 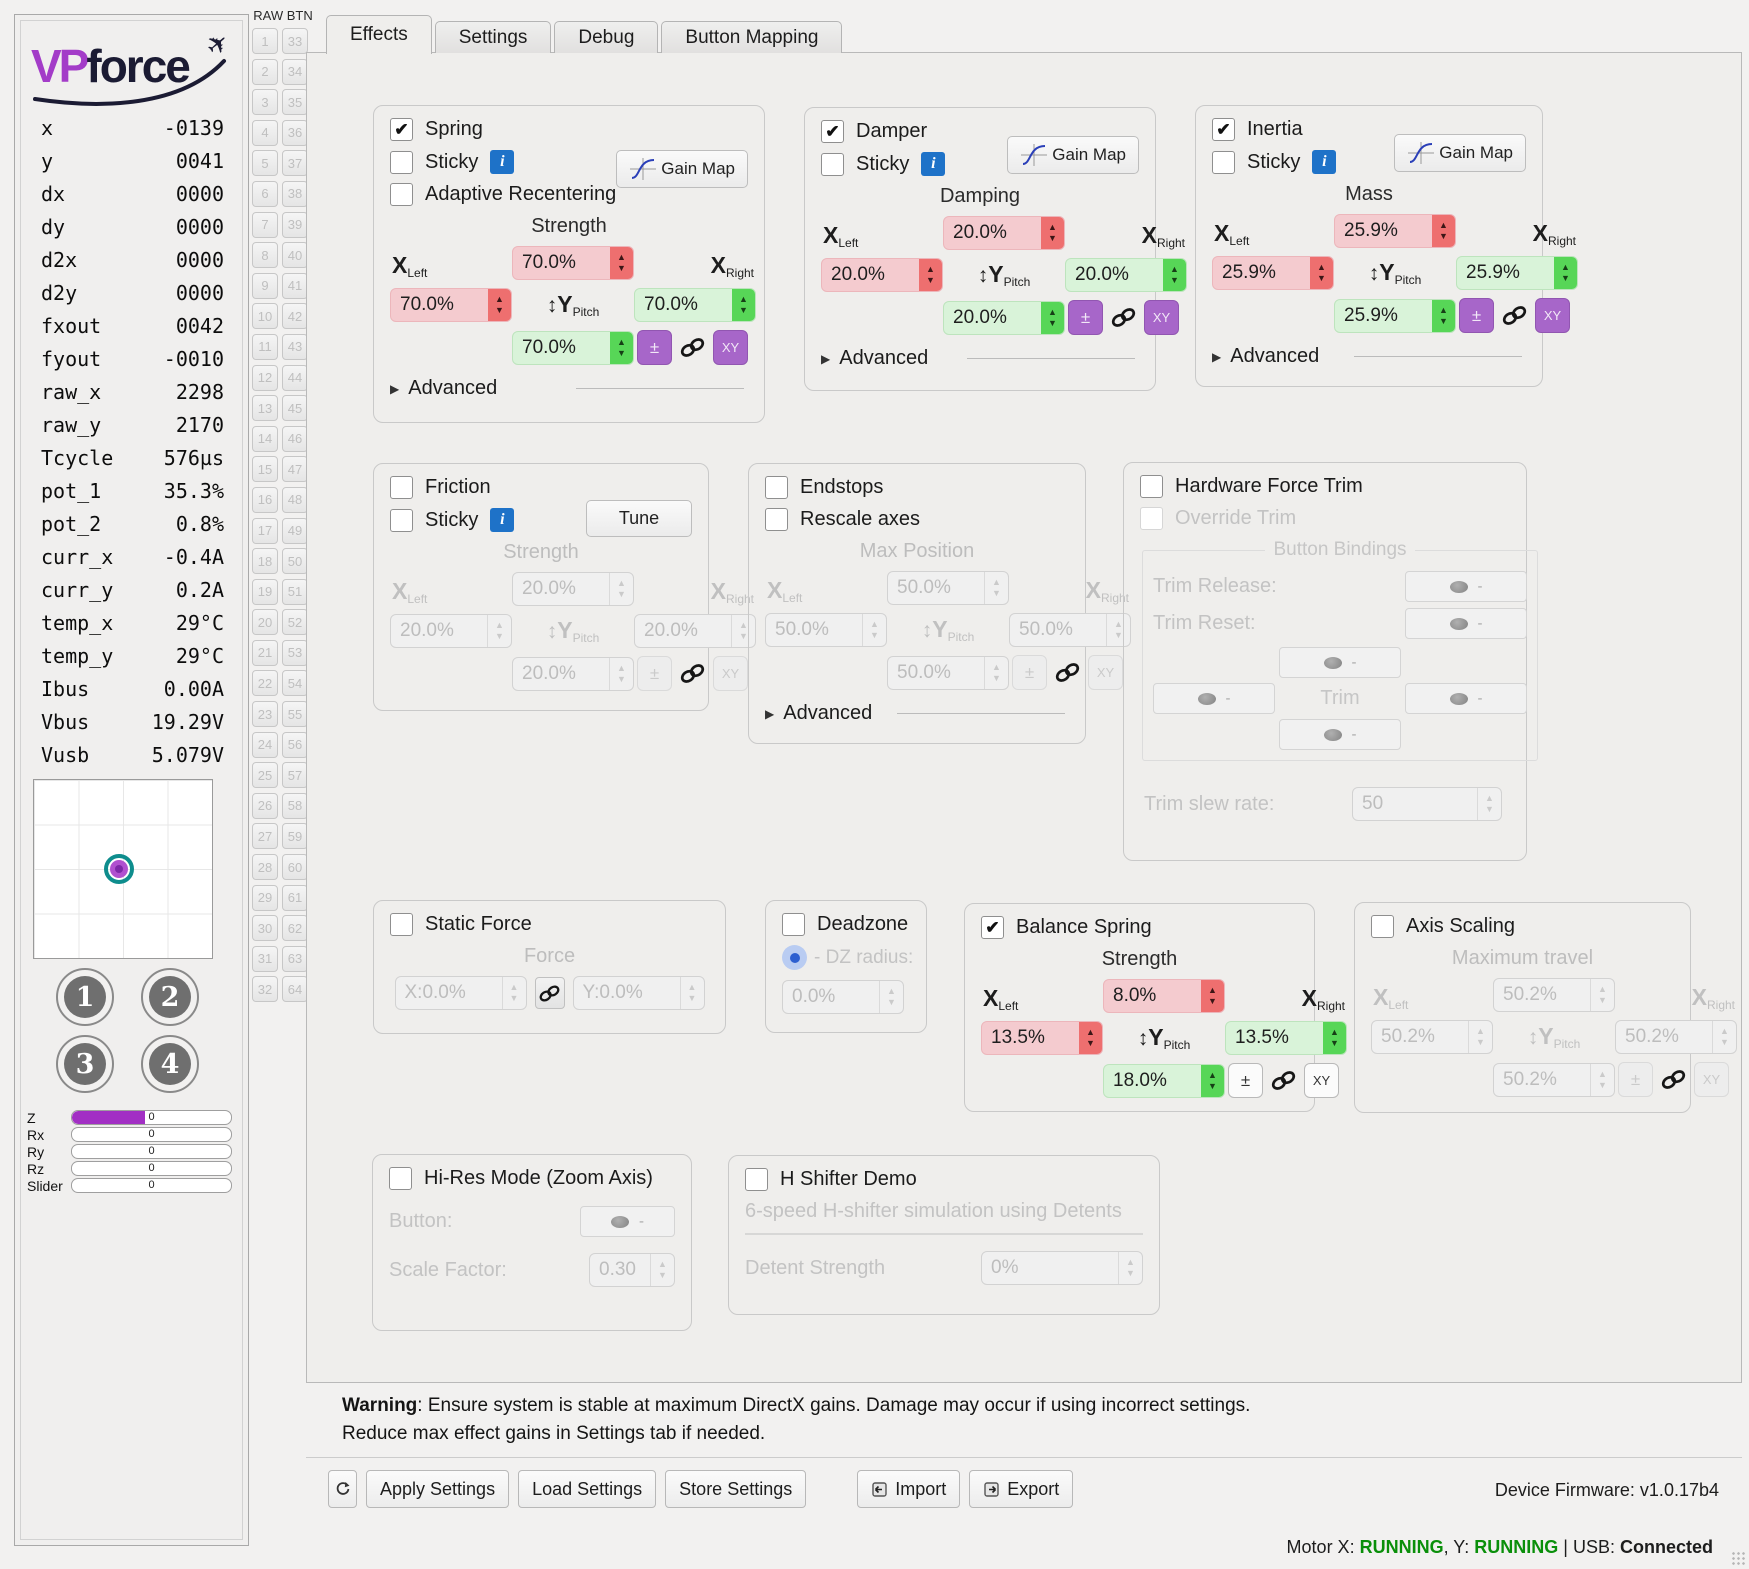 What do you see at coordinates (502, 520) in the screenshot?
I see `info-icon: i` at bounding box center [502, 520].